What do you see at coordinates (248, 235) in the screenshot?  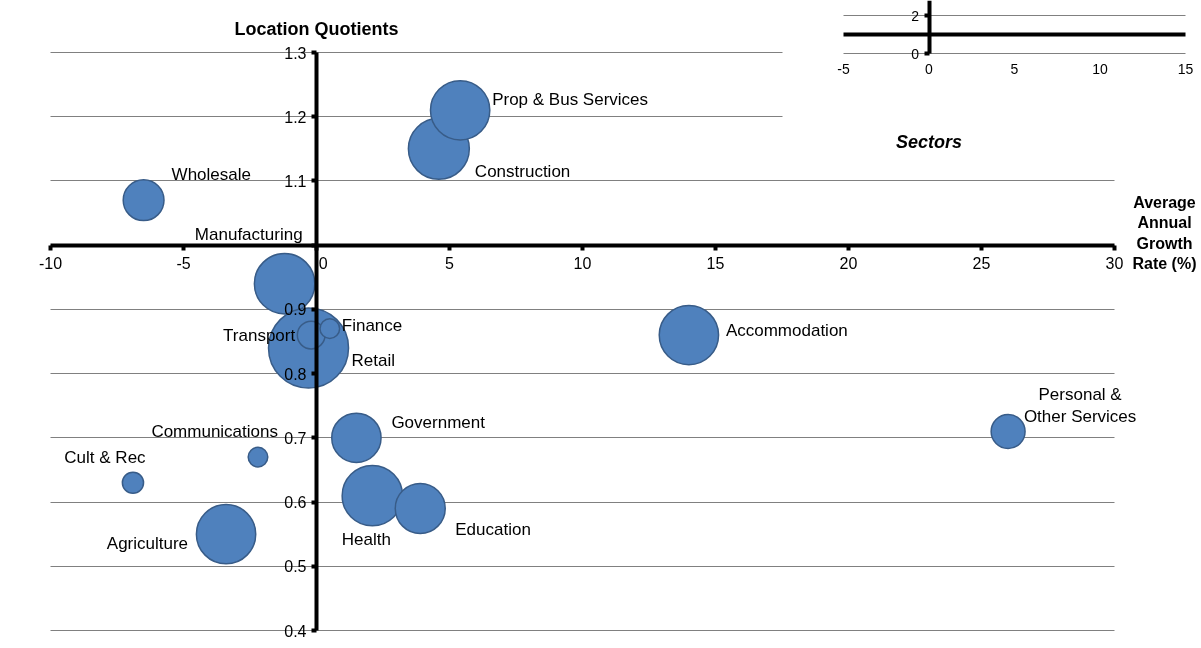 I see `series-label: Manufacturing` at bounding box center [248, 235].